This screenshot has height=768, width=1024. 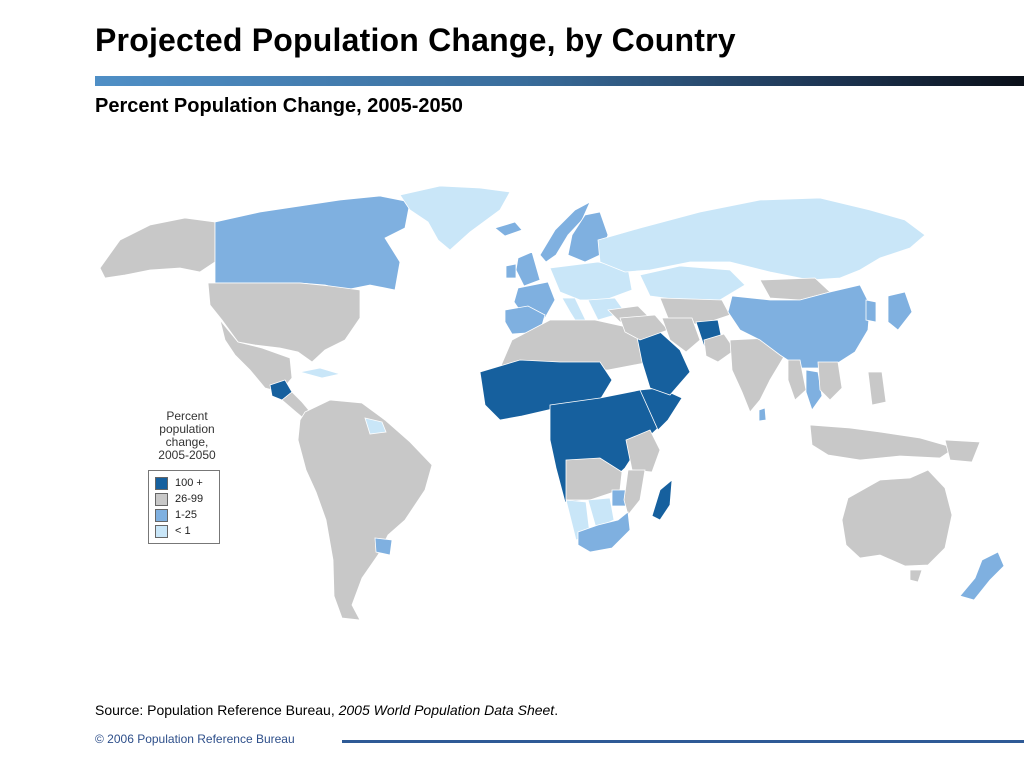 What do you see at coordinates (601, 513) in the screenshot?
I see `map-region-botswana` at bounding box center [601, 513].